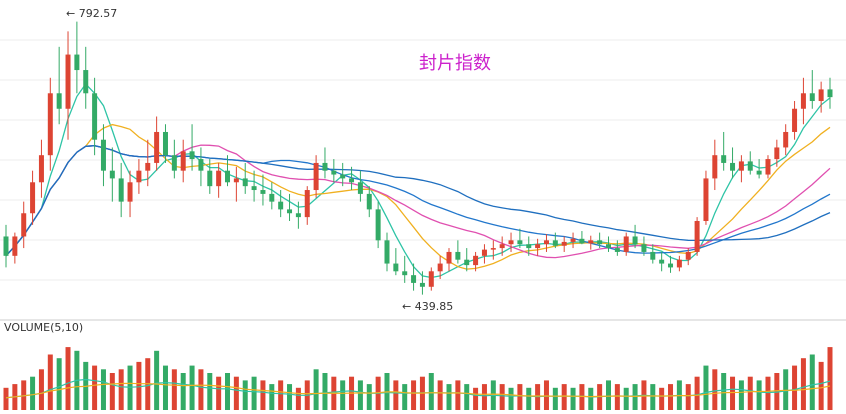 The height and width of the screenshot is (414, 846). What do you see at coordinates (418, 378) in the screenshot?
I see `volume-bars` at bounding box center [418, 378].